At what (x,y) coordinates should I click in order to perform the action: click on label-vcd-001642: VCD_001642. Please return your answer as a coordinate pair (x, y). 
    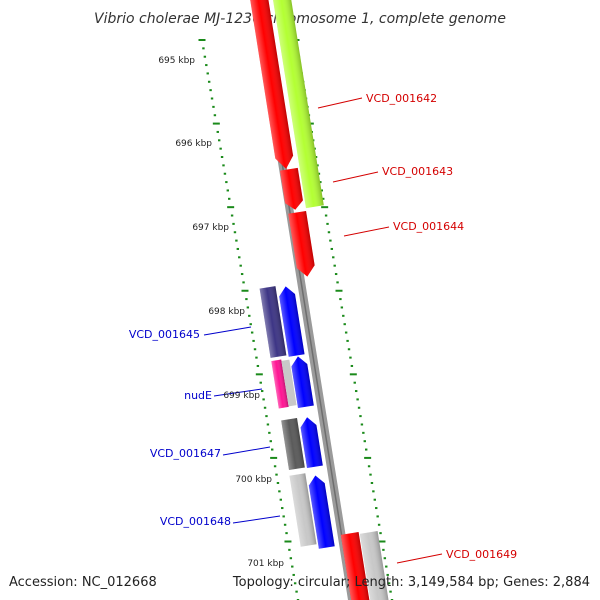
    Looking at the image, I should click on (401, 98).